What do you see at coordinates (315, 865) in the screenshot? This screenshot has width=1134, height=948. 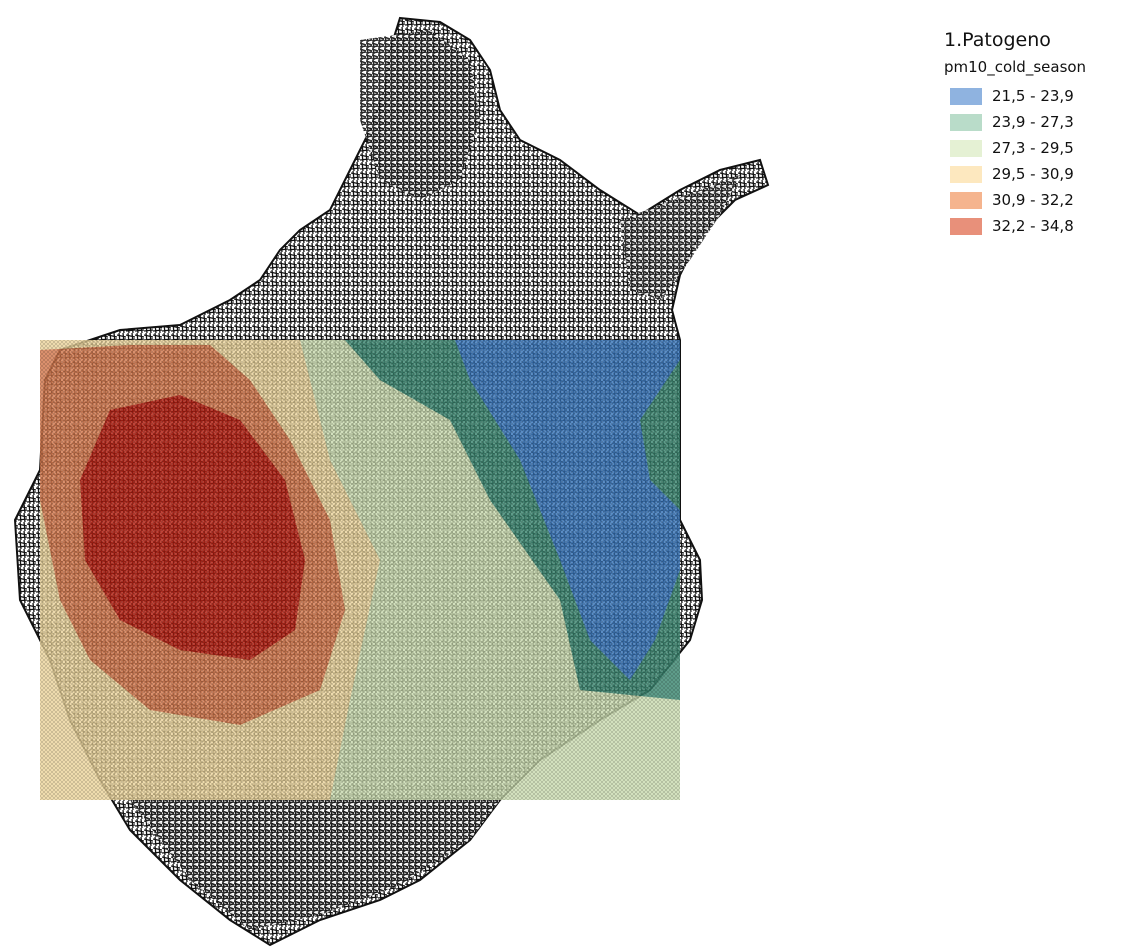 I see `dense-south` at bounding box center [315, 865].